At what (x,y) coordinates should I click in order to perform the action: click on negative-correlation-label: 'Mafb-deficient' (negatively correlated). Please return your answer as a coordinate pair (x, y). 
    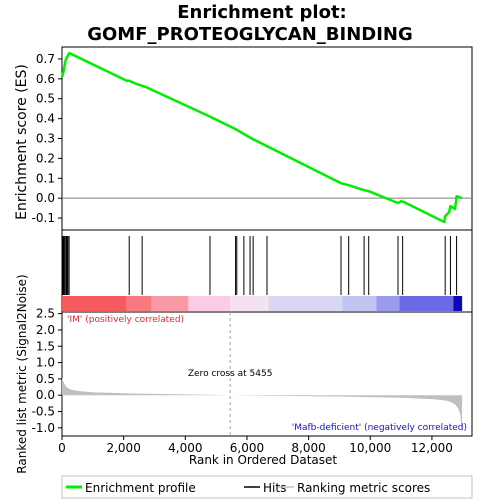
    Looking at the image, I should click on (379, 428).